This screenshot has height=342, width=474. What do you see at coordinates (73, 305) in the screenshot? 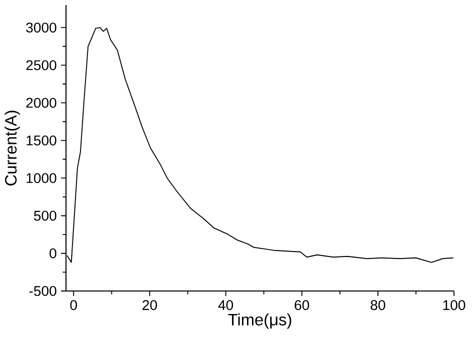
I see `x-tick-label: 0` at bounding box center [73, 305].